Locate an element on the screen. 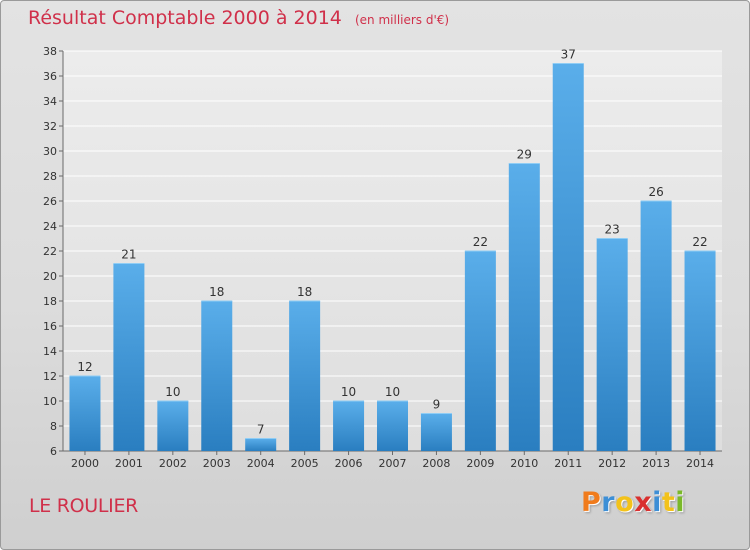  x-tick-label: 2014 is located at coordinates (700, 463).